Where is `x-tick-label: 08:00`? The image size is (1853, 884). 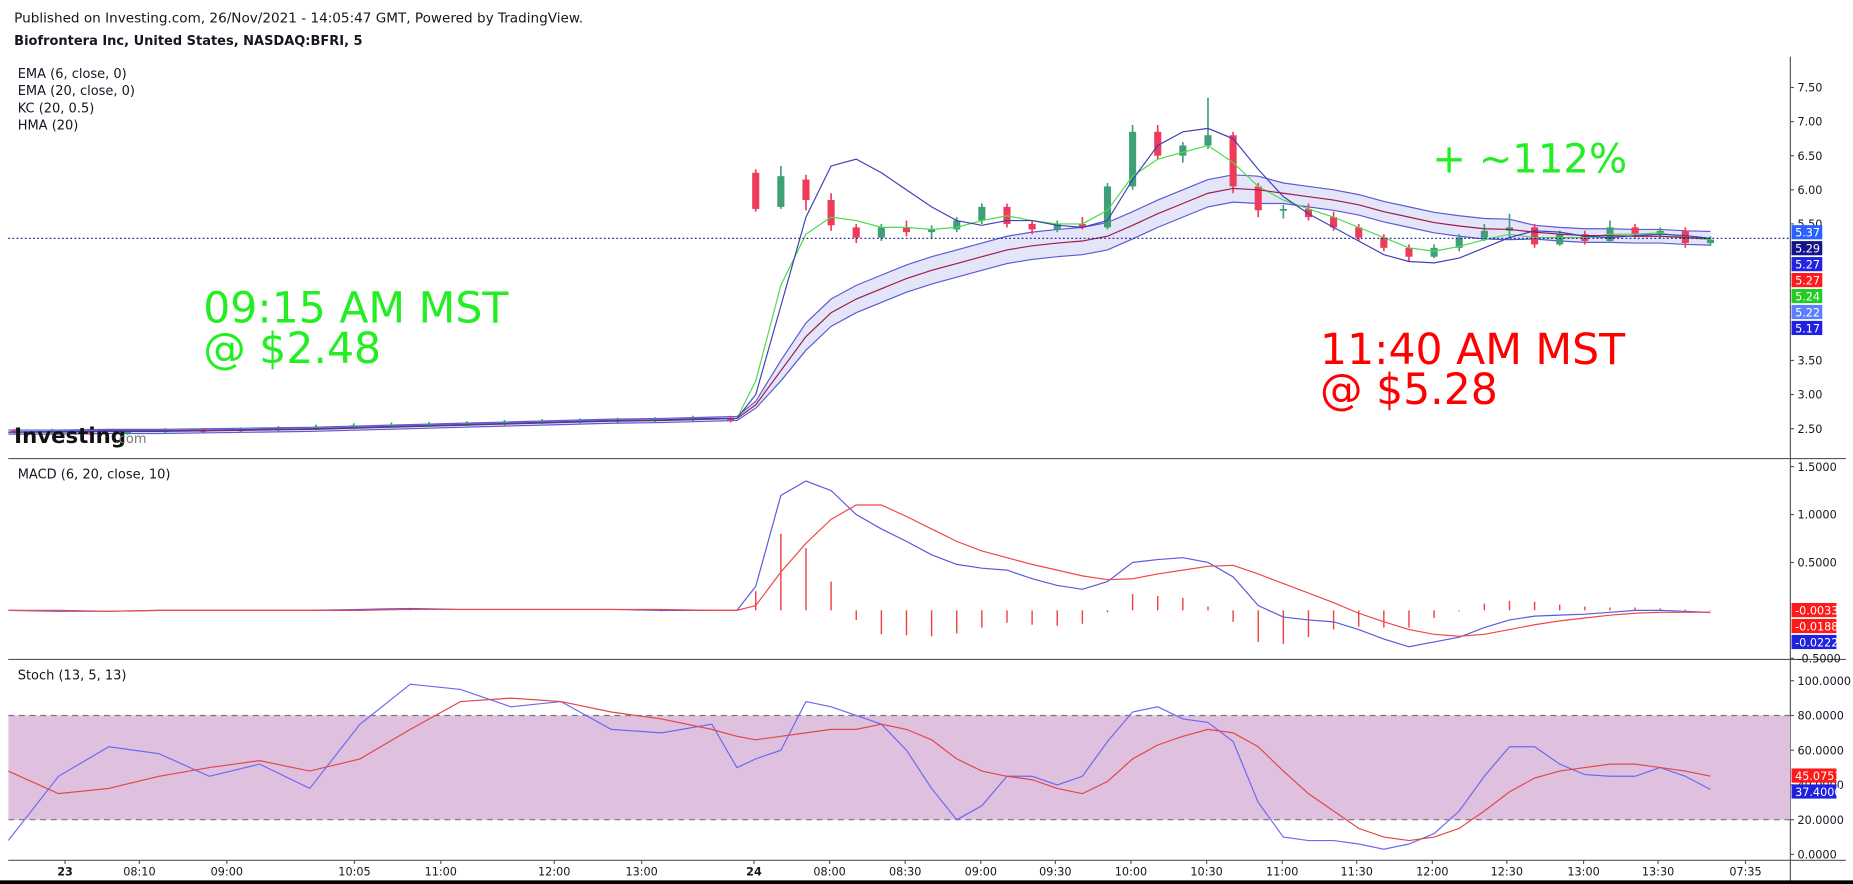
x-tick-label: 08:00 is located at coordinates (829, 872).